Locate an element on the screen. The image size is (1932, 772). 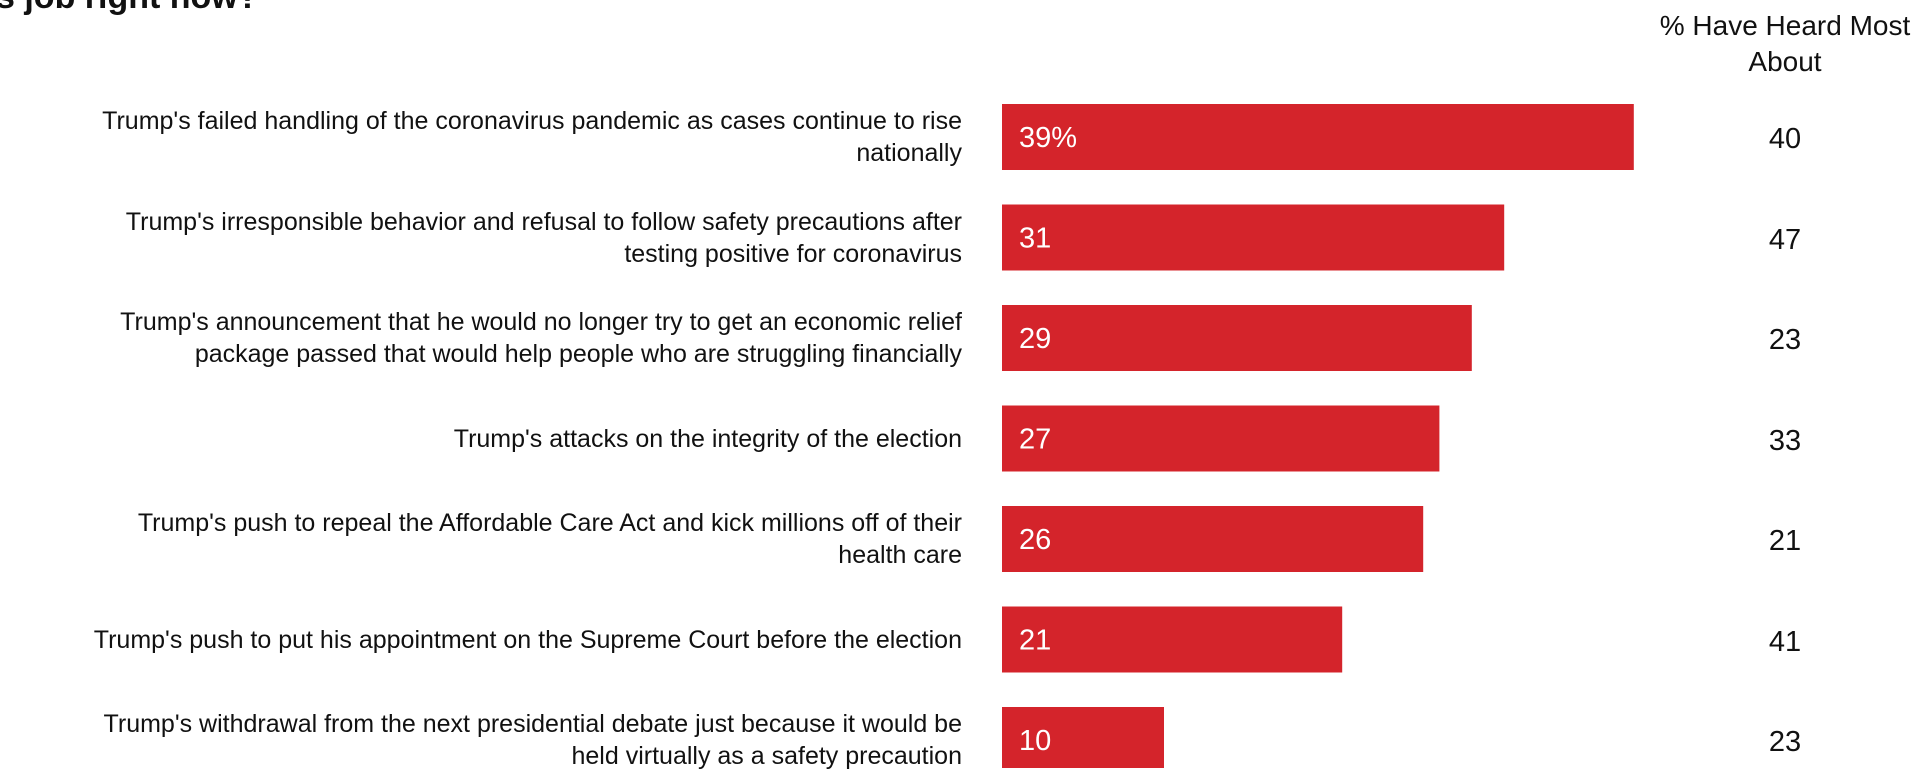
bar-value-label-6: 21 is located at coordinates (1035, 641).